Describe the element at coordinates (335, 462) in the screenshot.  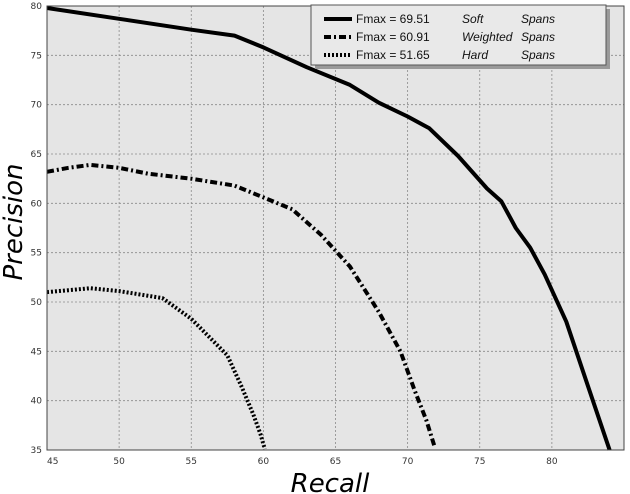
I see `x-tick-label: 65` at that location.